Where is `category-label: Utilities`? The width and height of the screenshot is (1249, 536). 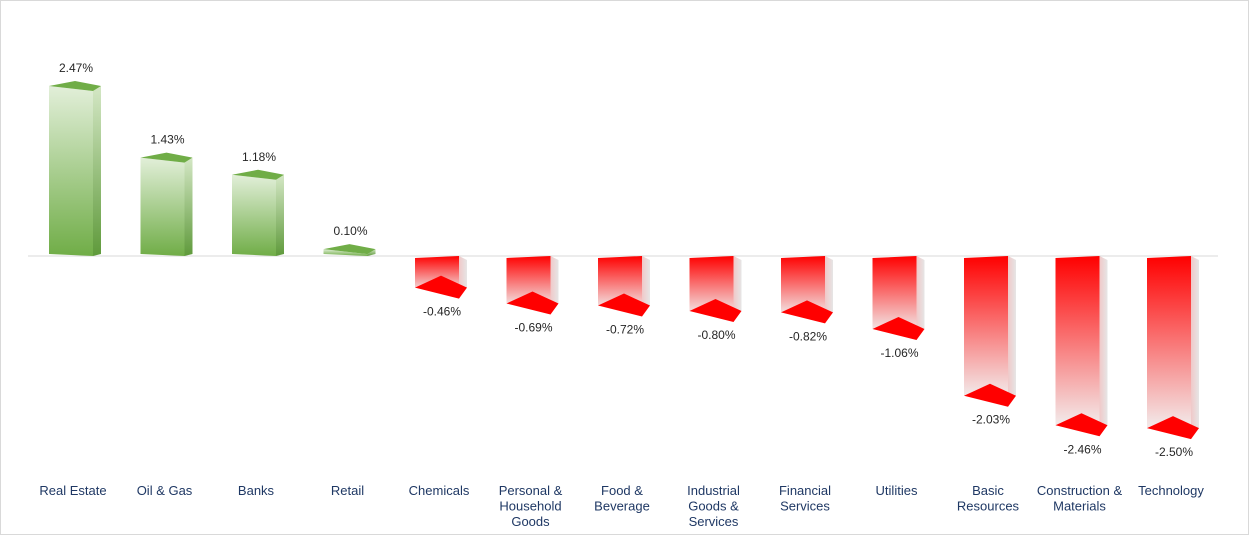
category-label: Utilities is located at coordinates (897, 490).